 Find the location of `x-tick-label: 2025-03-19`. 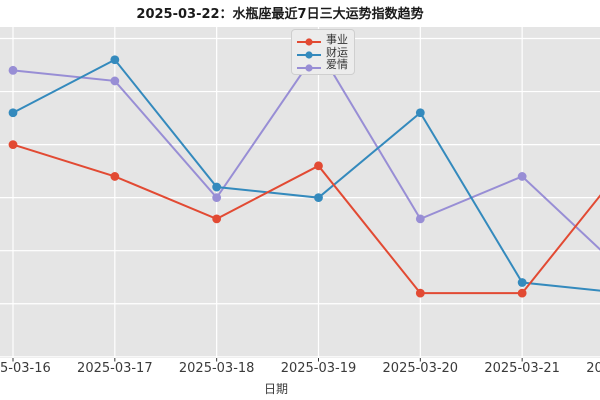

x-tick-label: 2025-03-19 is located at coordinates (319, 368).